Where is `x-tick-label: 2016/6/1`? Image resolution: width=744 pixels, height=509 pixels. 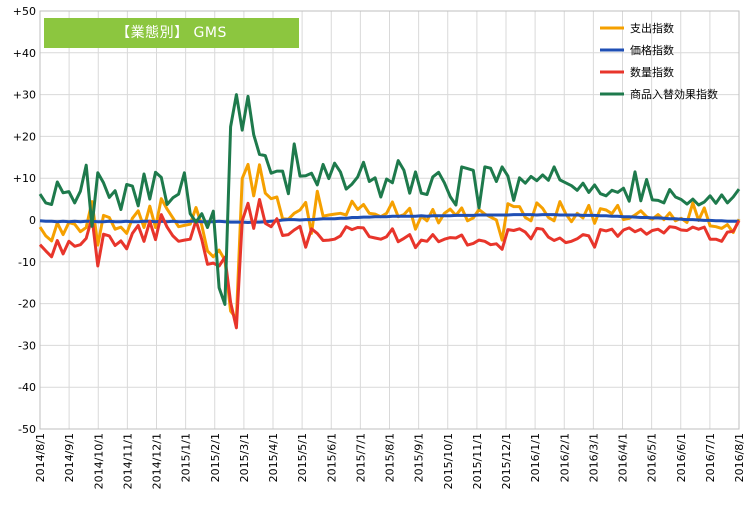 x-tick-label: 2016/6/1 is located at coordinates (681, 457).